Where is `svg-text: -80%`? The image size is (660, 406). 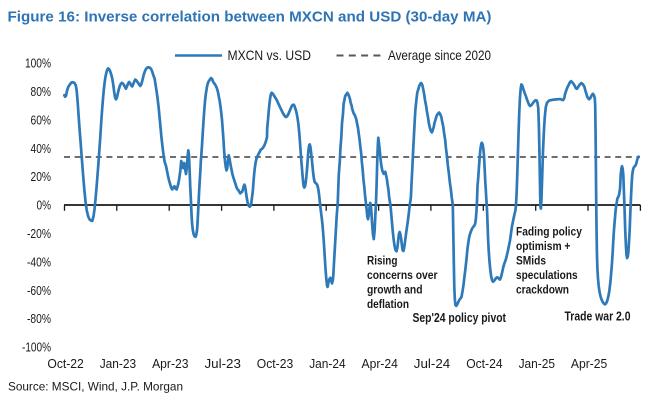 svg-text: -80% is located at coordinates (39, 318).